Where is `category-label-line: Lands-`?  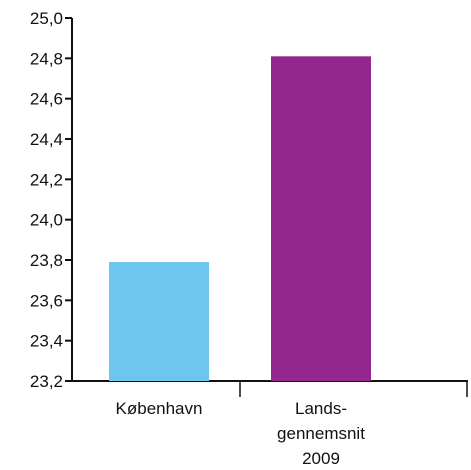
category-label-line: Lands- is located at coordinates (321, 408).